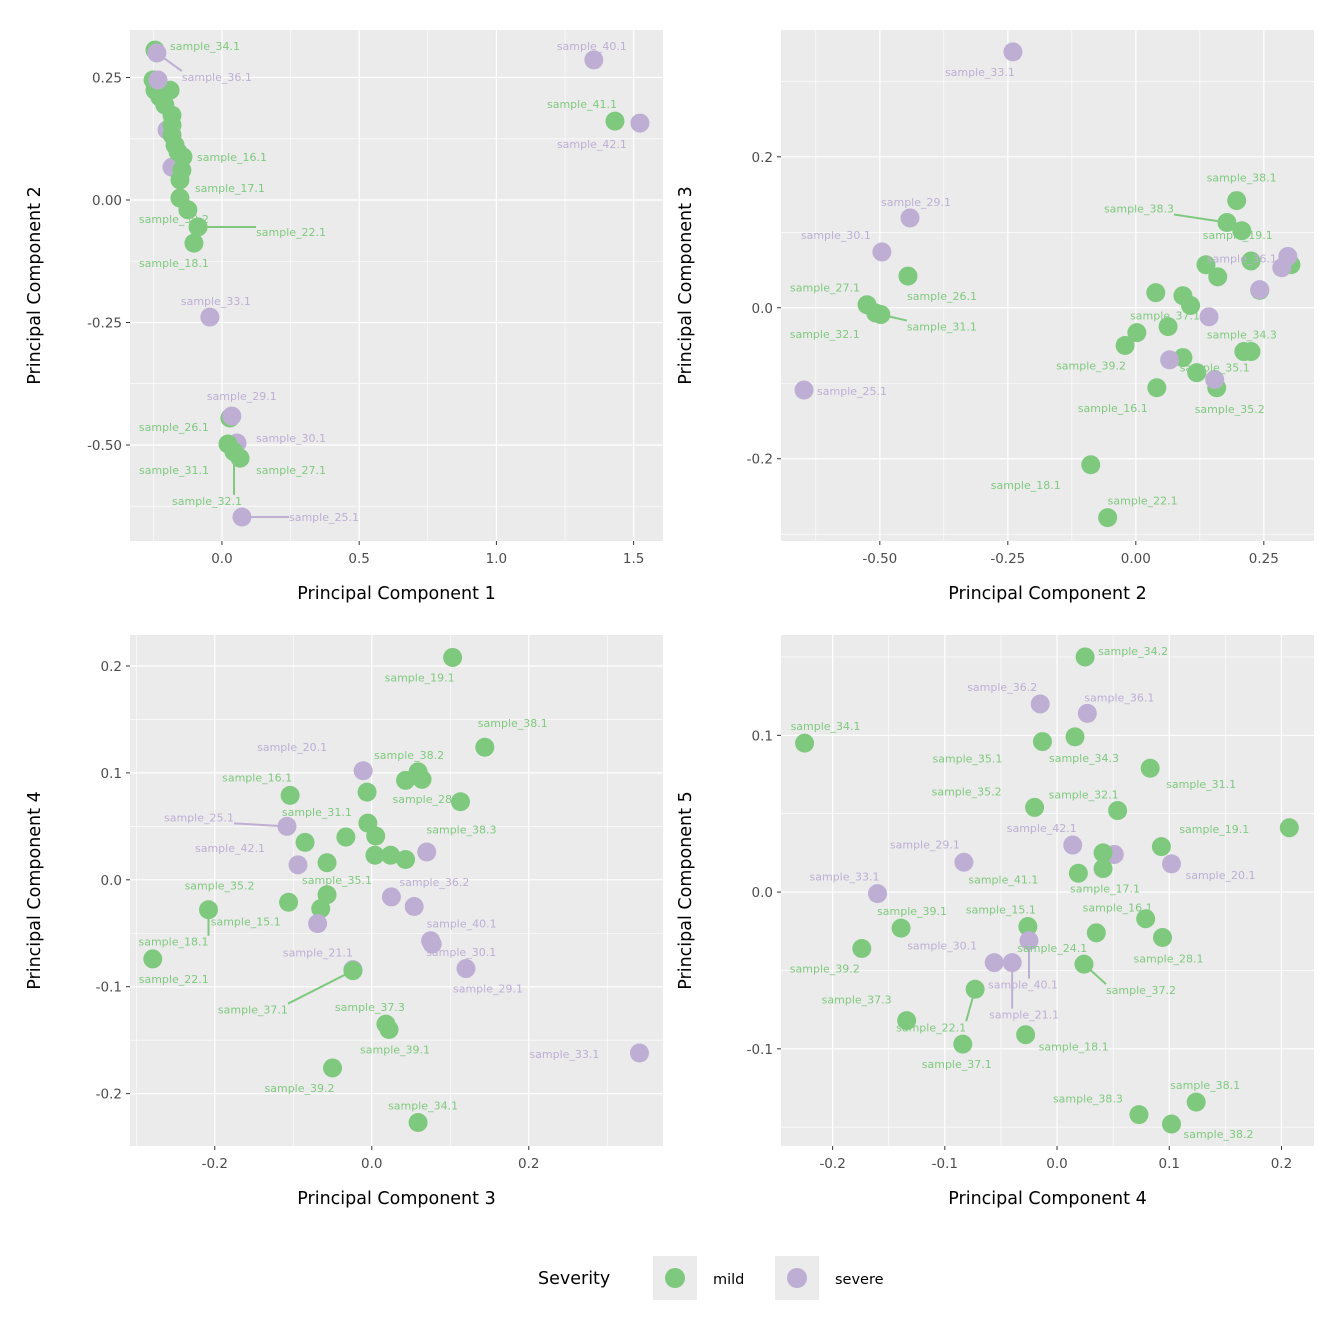 The height and width of the screenshot is (1344, 1344). Describe the element at coordinates (1169, 959) in the screenshot. I see `point-label: sample_28.1` at that location.